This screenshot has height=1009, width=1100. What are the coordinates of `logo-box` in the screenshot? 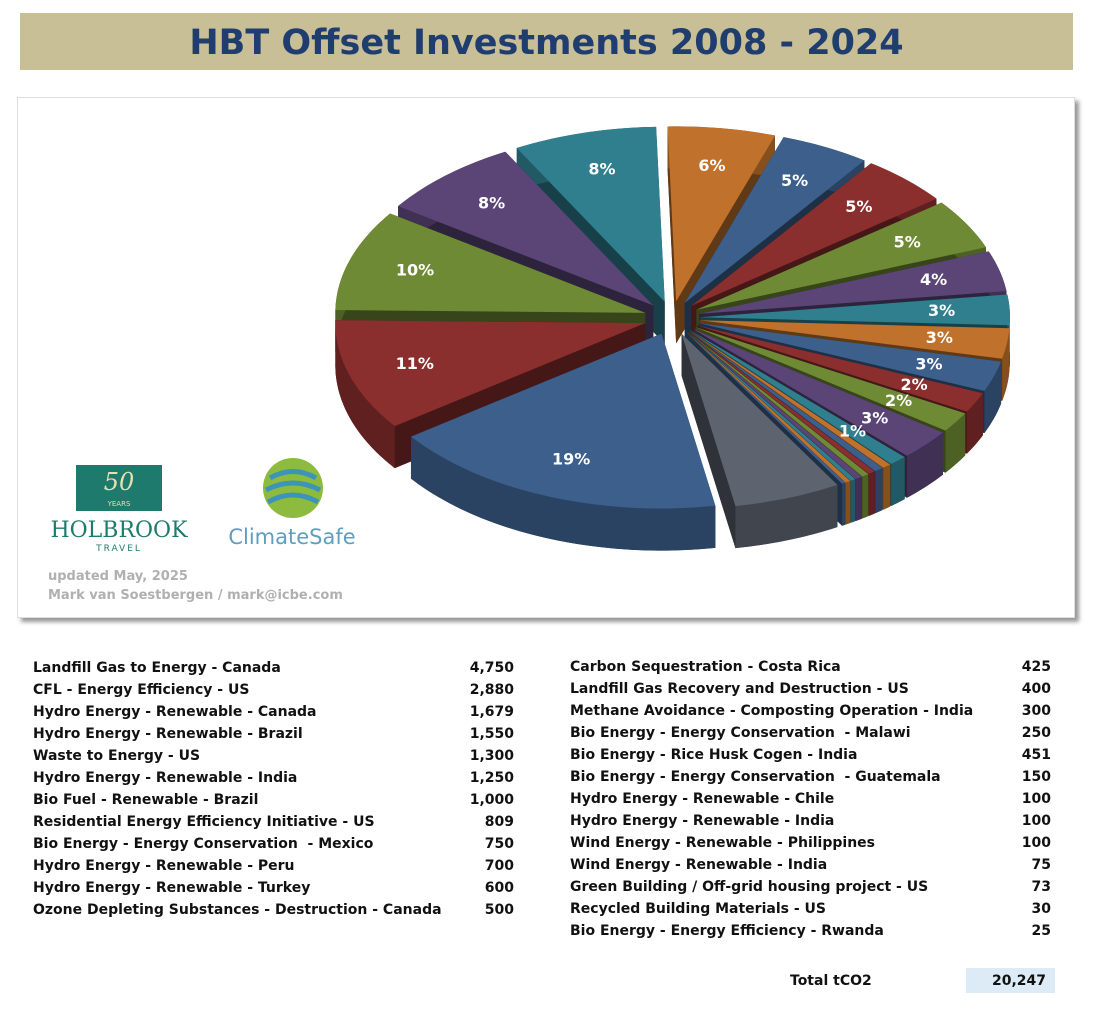 It's located at (119, 488).